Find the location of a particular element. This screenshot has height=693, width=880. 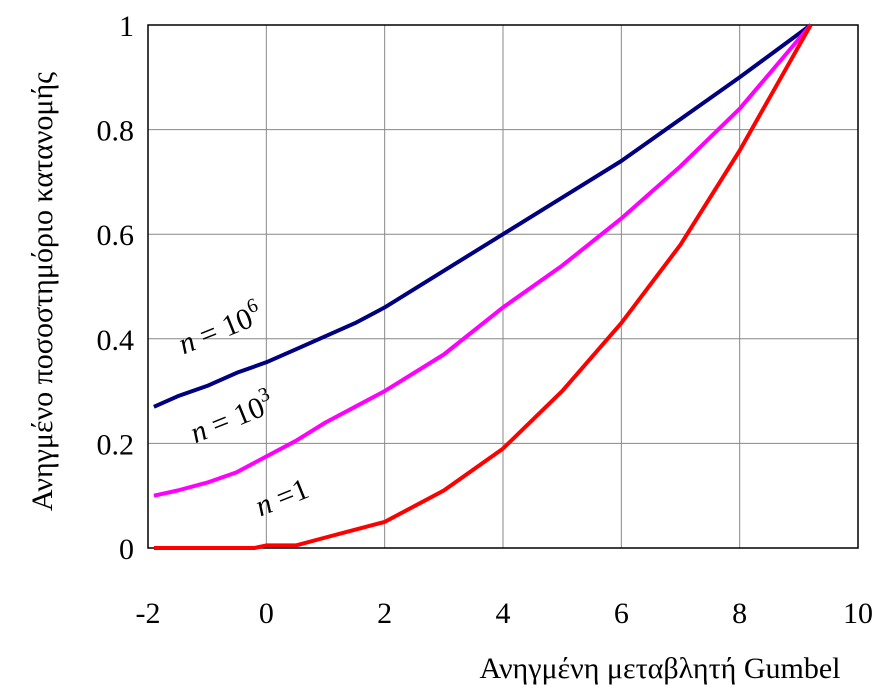

annotation-3: n =1 is located at coordinates (282, 497).